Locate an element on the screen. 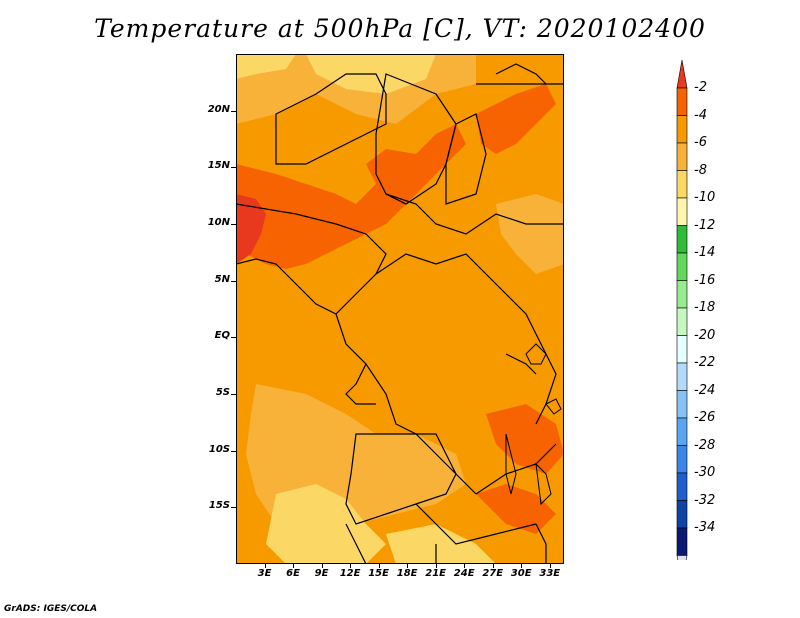 The height and width of the screenshot is (618, 800). colorbar-label: -2 is located at coordinates (700, 87).